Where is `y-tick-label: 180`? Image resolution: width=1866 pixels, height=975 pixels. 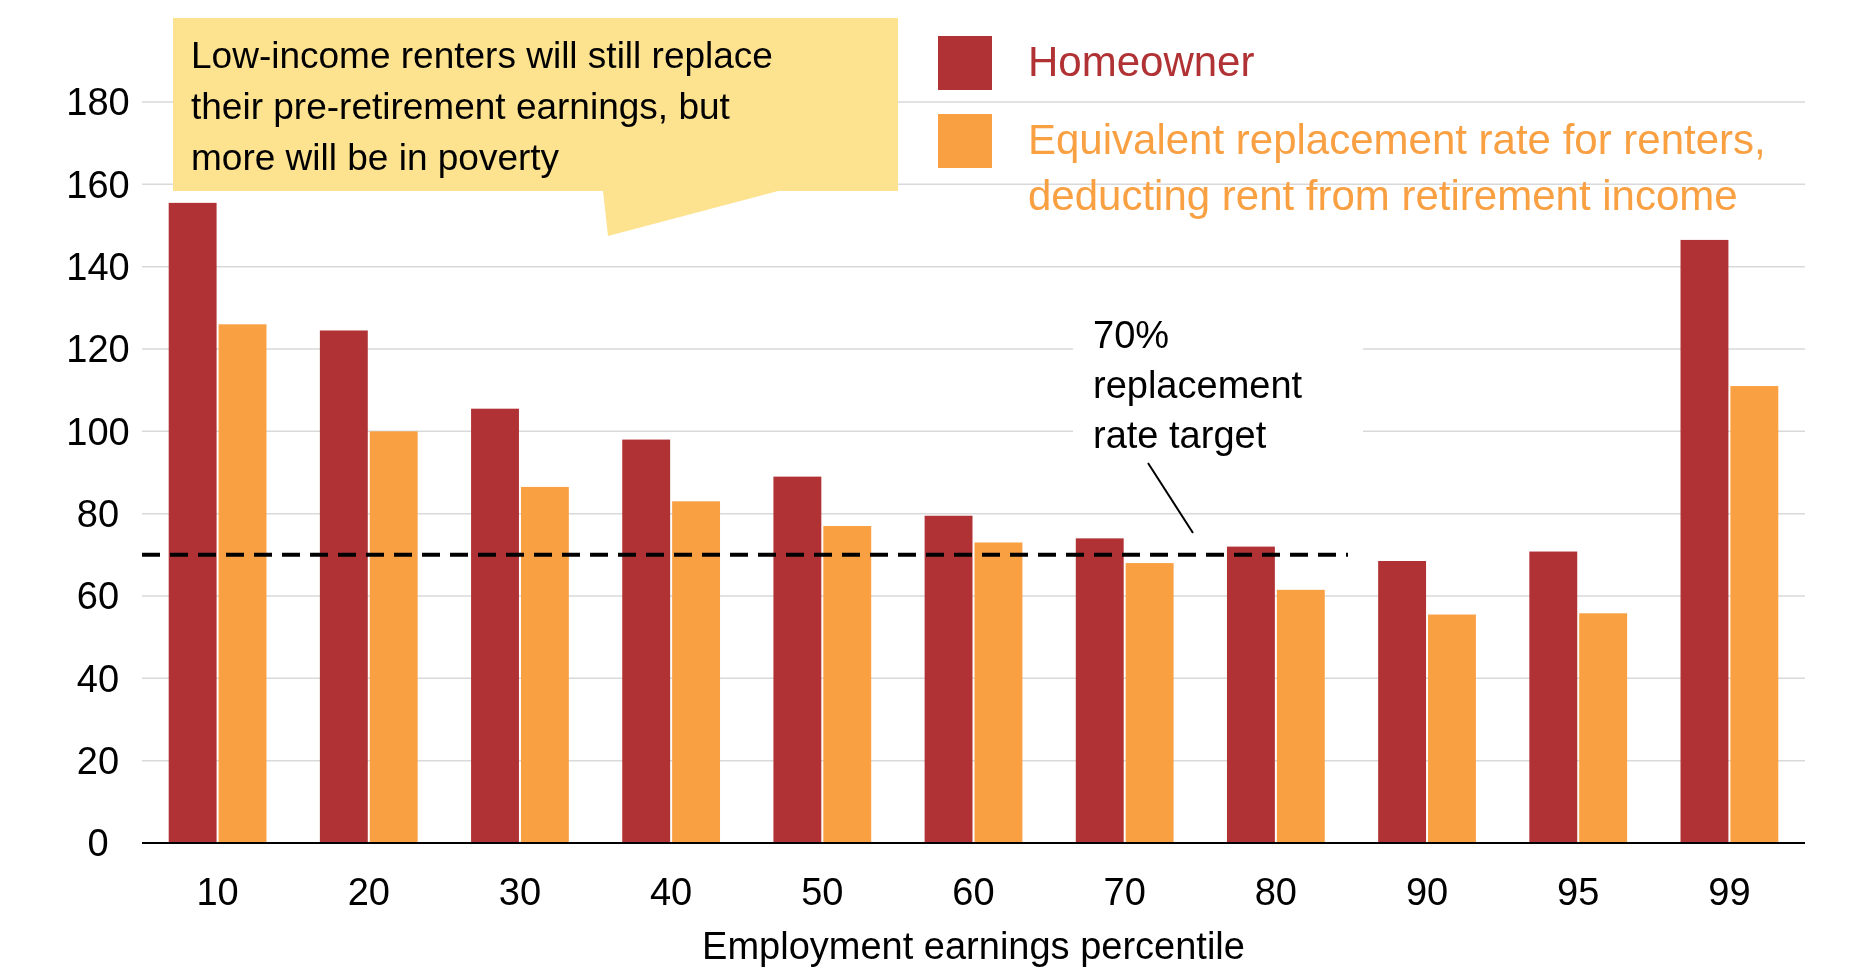
y-tick-label: 180 is located at coordinates (98, 102).